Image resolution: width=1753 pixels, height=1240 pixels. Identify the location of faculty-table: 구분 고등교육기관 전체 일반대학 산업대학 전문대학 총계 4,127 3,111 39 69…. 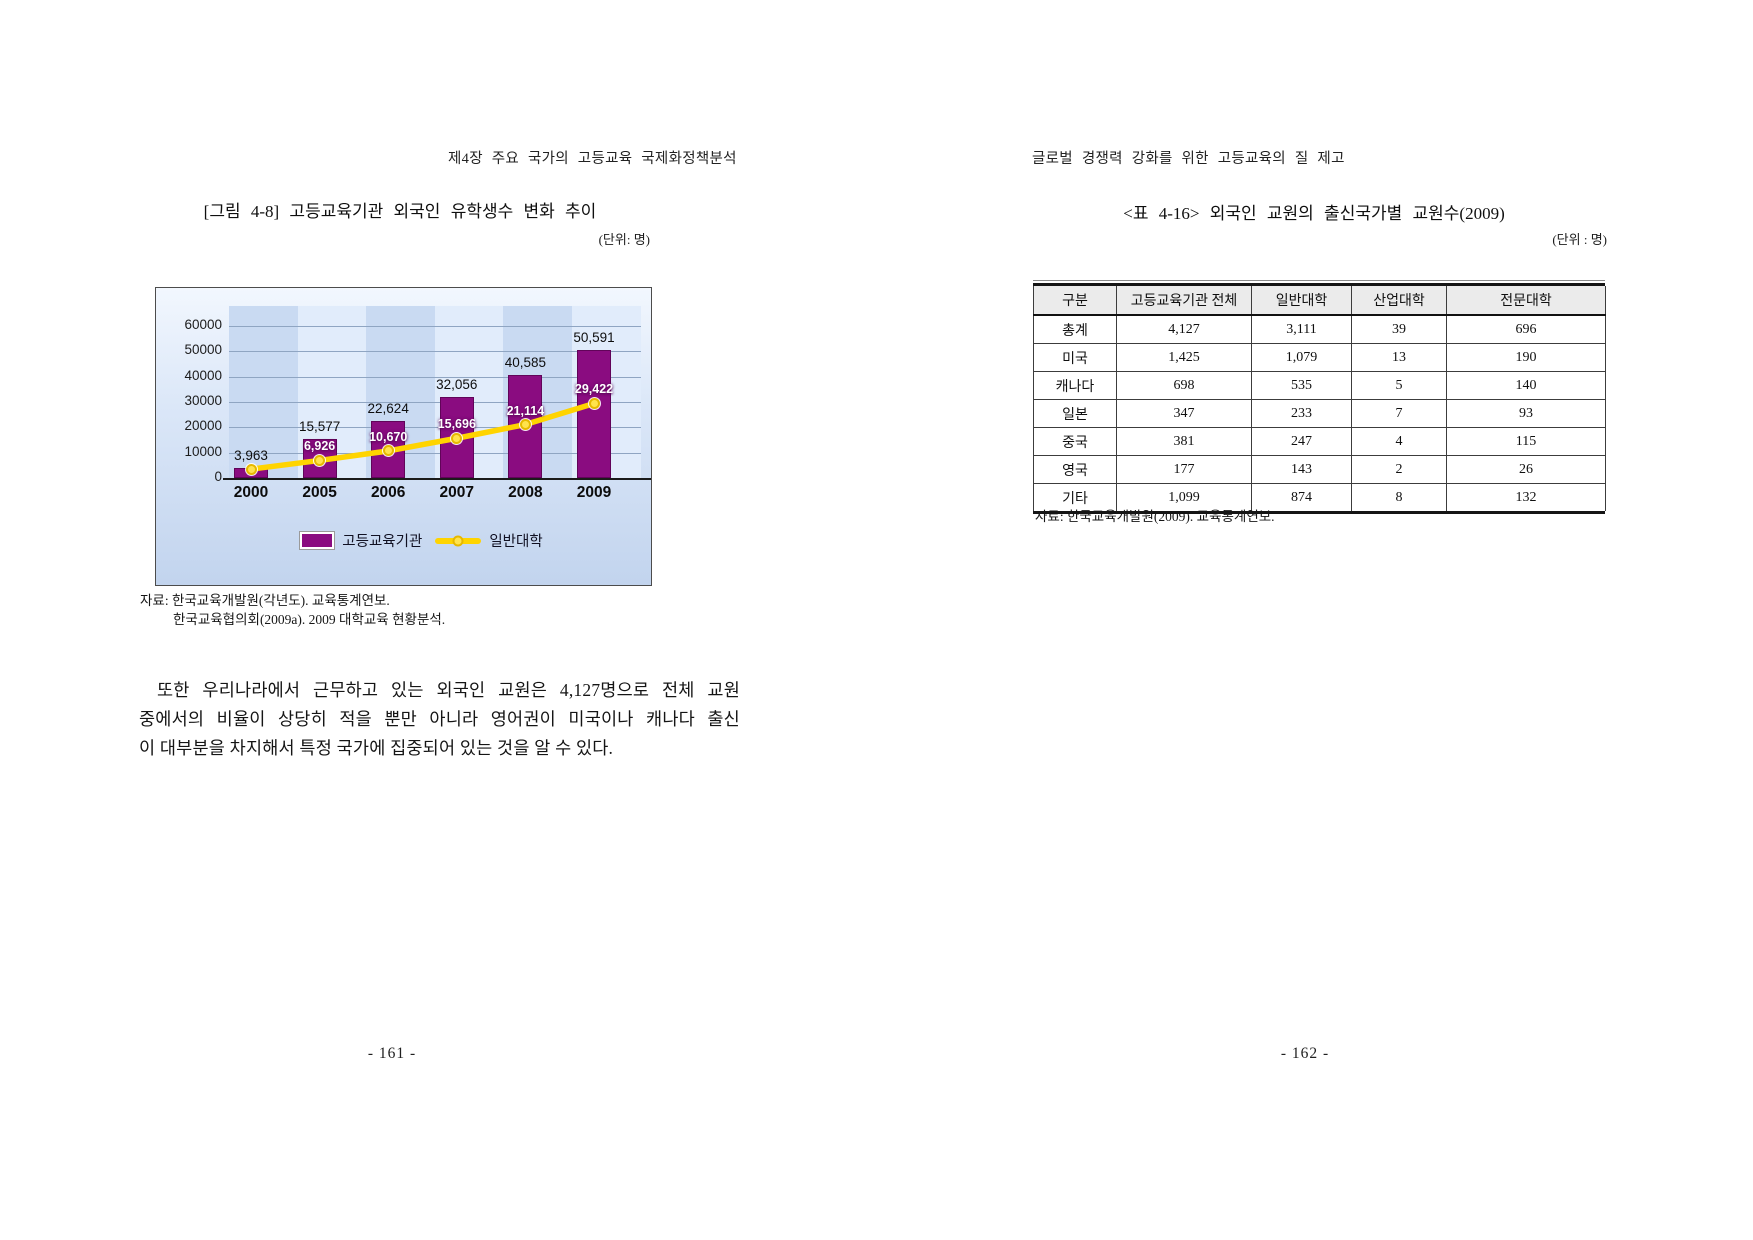
(1319, 398).